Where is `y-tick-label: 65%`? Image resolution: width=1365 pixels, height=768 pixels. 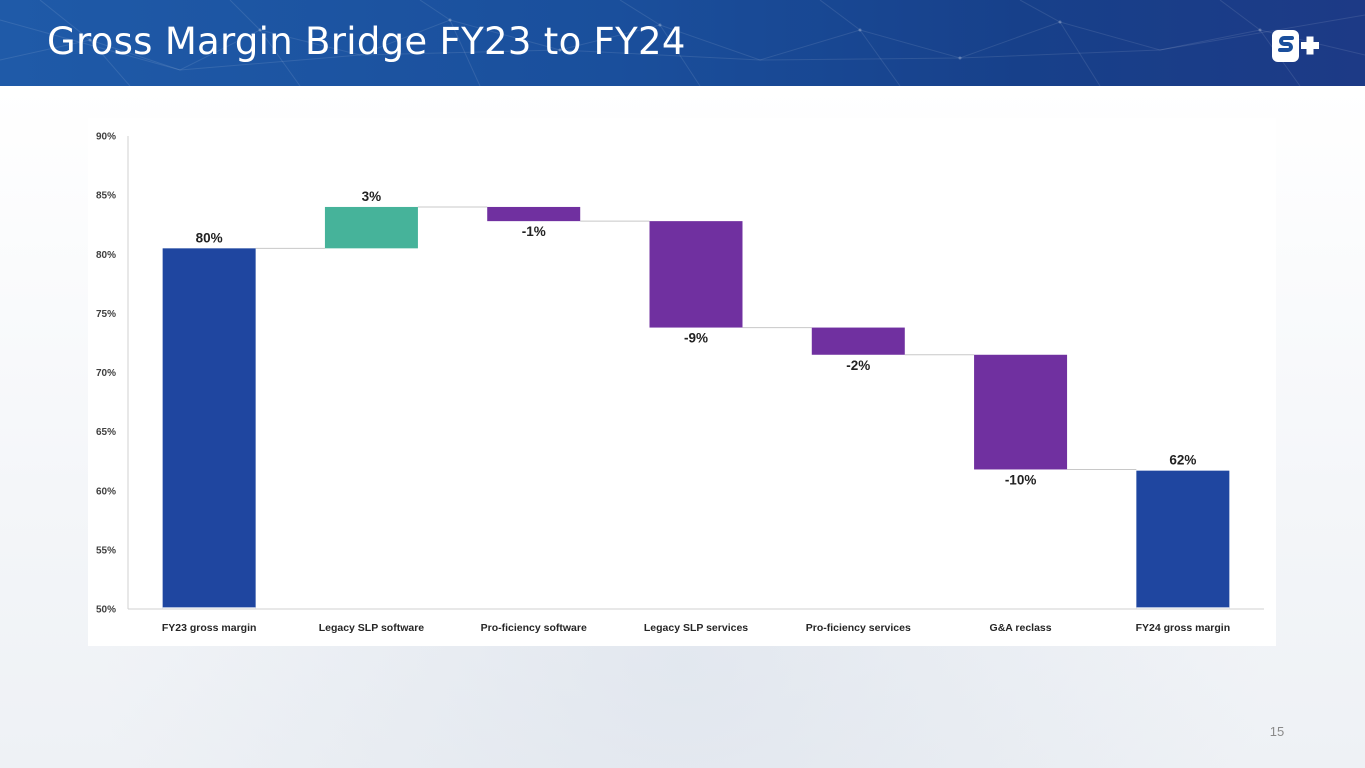
y-tick-label: 65% is located at coordinates (106, 432).